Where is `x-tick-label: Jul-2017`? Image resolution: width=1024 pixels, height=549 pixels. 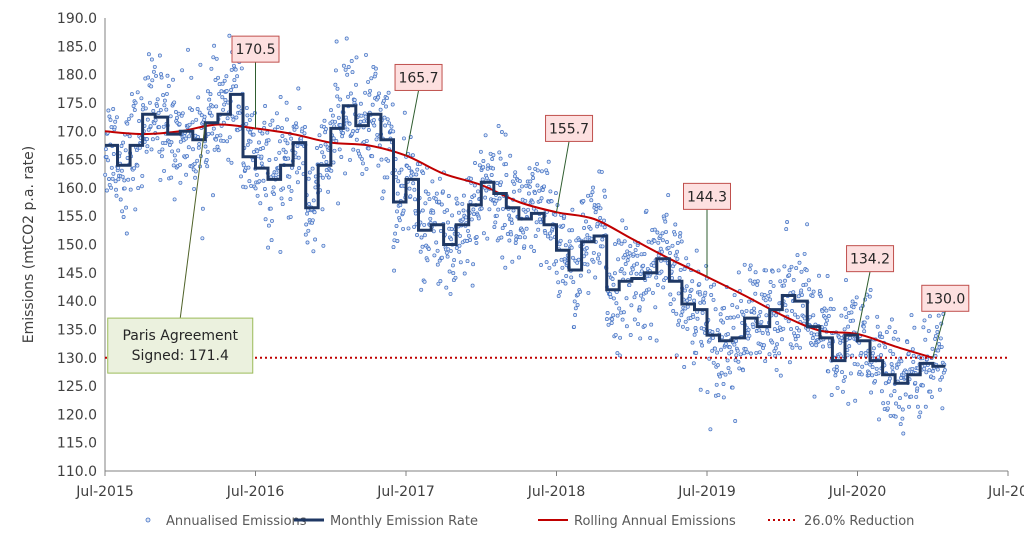
x-tick-label: Jul-2017 is located at coordinates (405, 492).